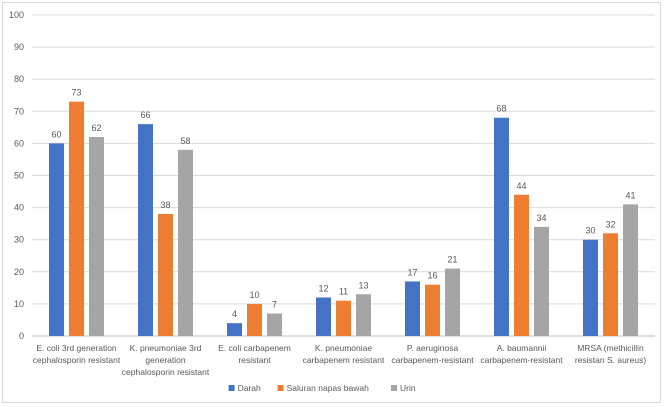  I want to click on data-label: 11, so click(343, 292).